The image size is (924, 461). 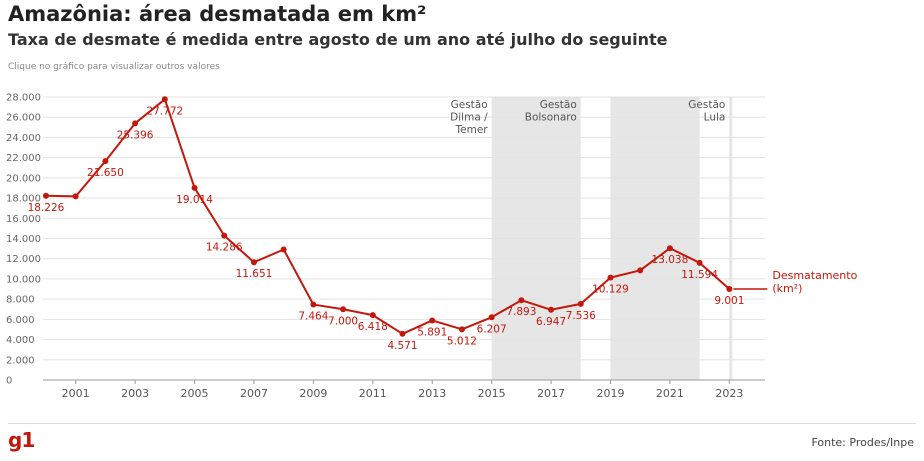 I want to click on data-label: 7.536, so click(x=581, y=316).